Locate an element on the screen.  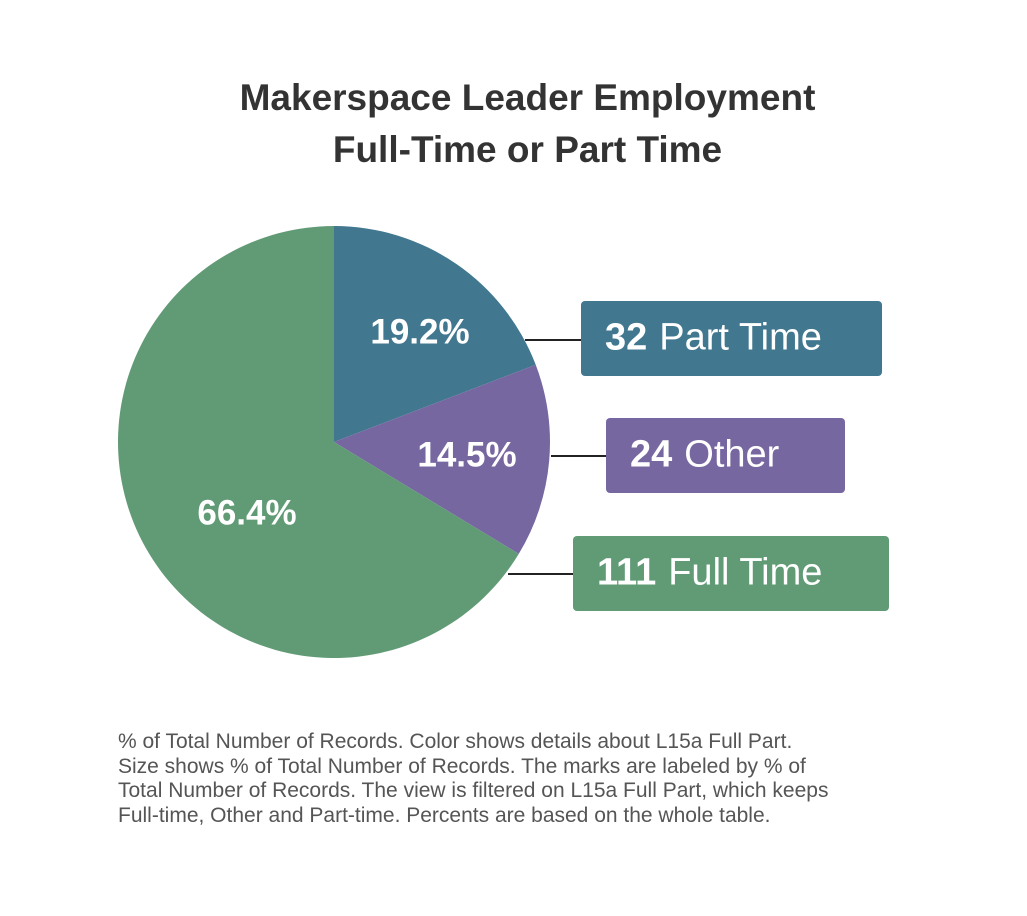
callout-box-other is located at coordinates (725, 455).